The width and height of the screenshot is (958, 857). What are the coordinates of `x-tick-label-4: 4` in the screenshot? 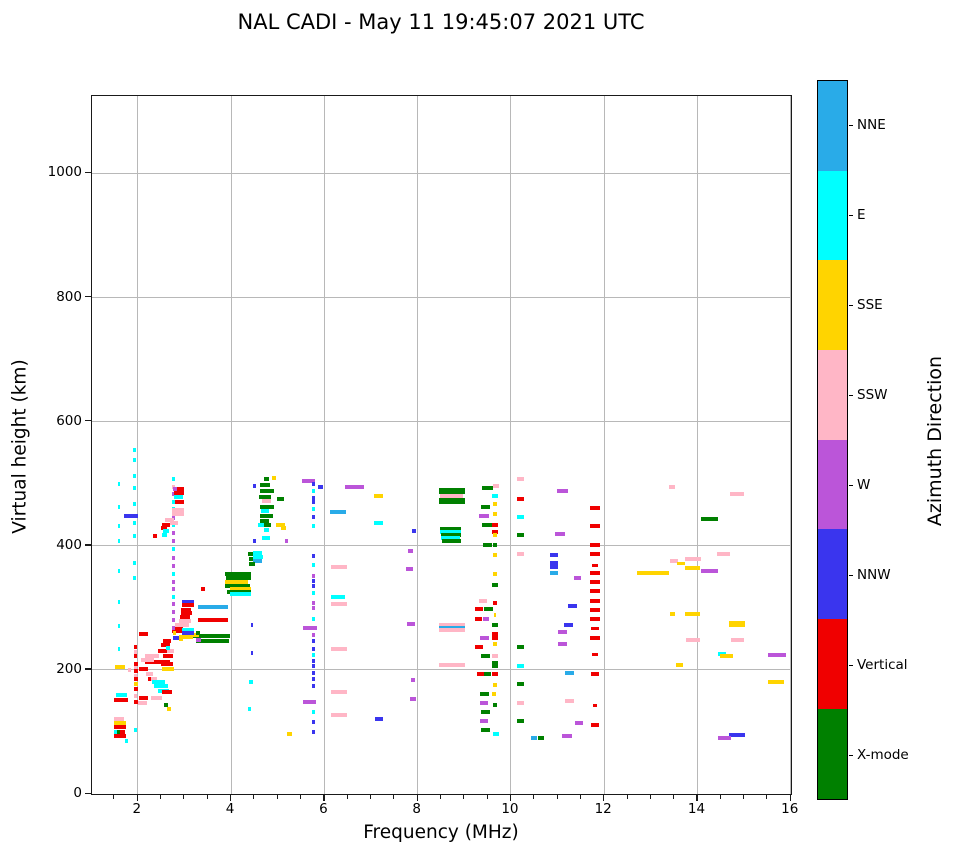 It's located at (230, 809).